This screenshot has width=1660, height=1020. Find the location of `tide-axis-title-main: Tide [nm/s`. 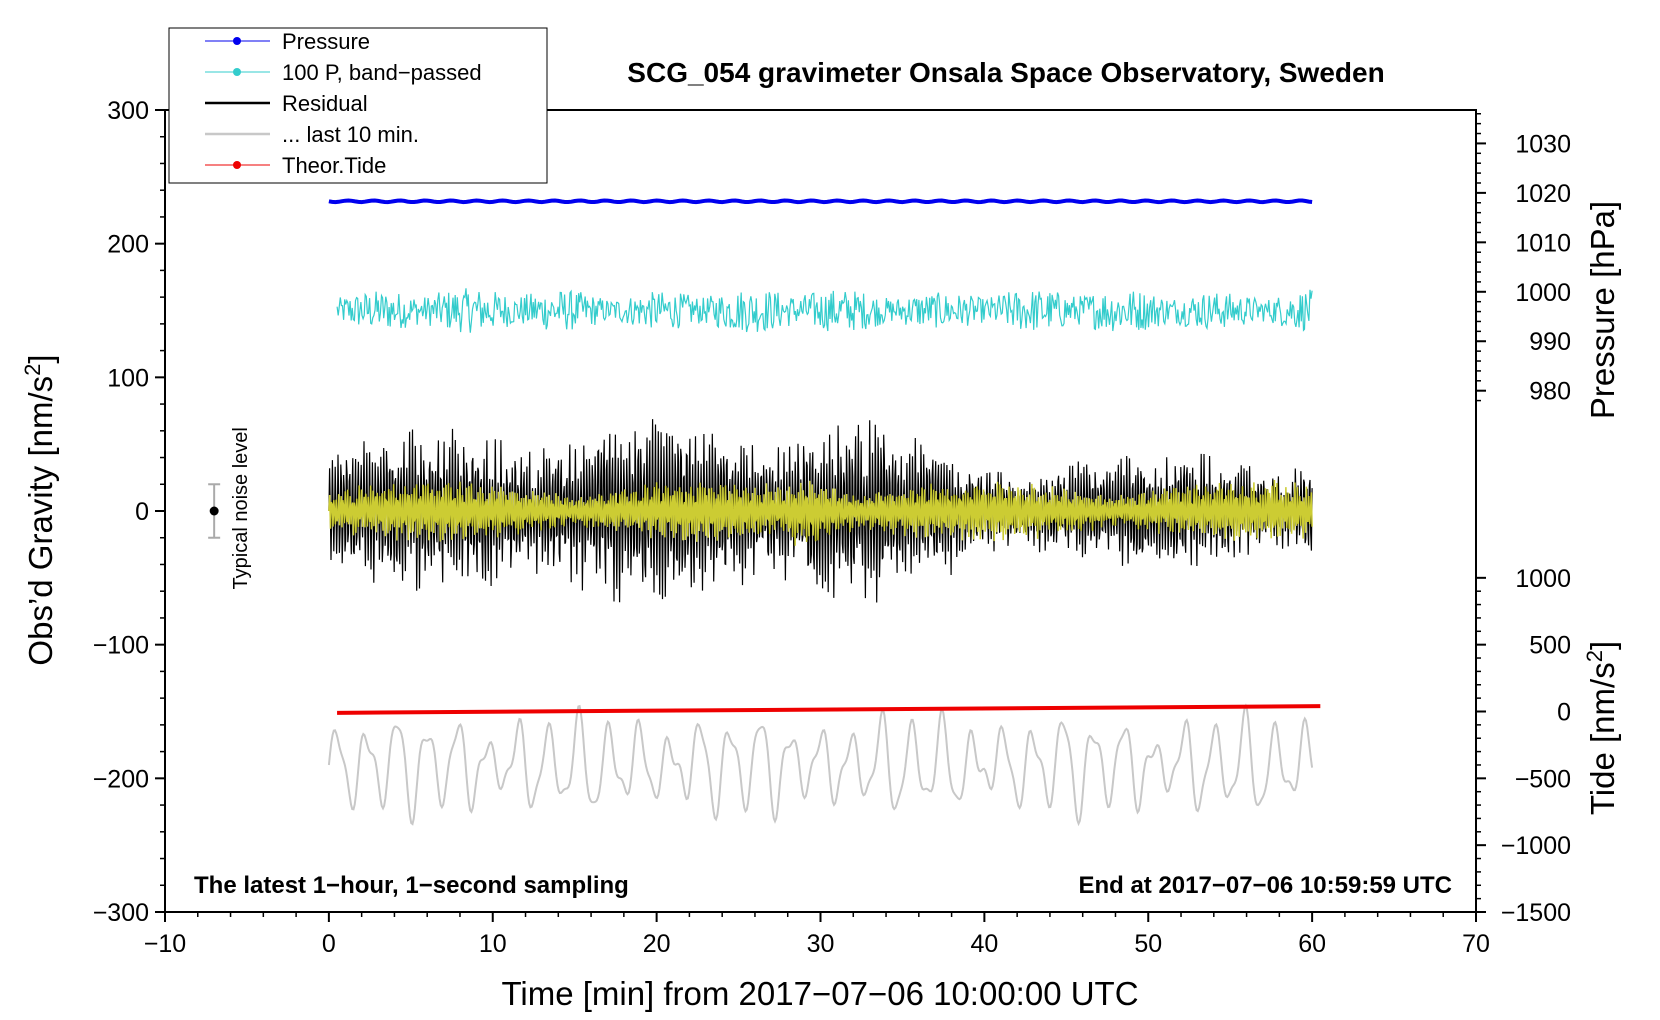

tide-axis-title-main: Tide [nm/s is located at coordinates (1602, 738).